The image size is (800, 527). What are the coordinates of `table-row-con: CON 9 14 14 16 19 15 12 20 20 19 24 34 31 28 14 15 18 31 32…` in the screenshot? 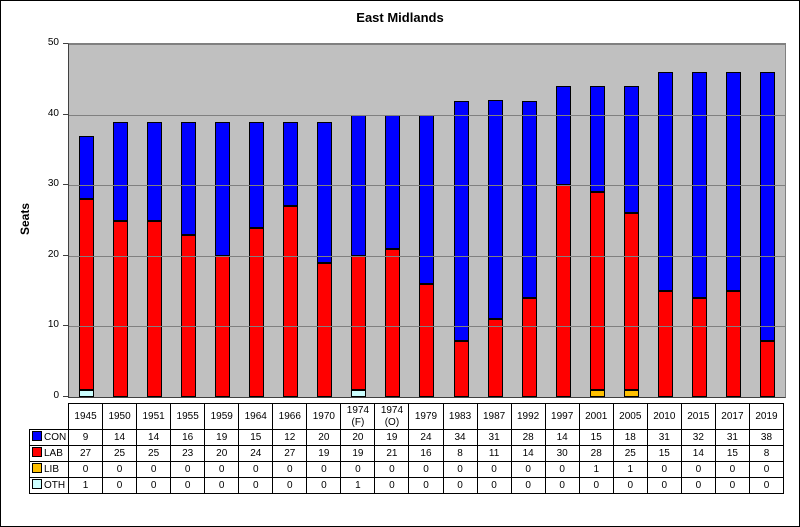 It's located at (407, 437).